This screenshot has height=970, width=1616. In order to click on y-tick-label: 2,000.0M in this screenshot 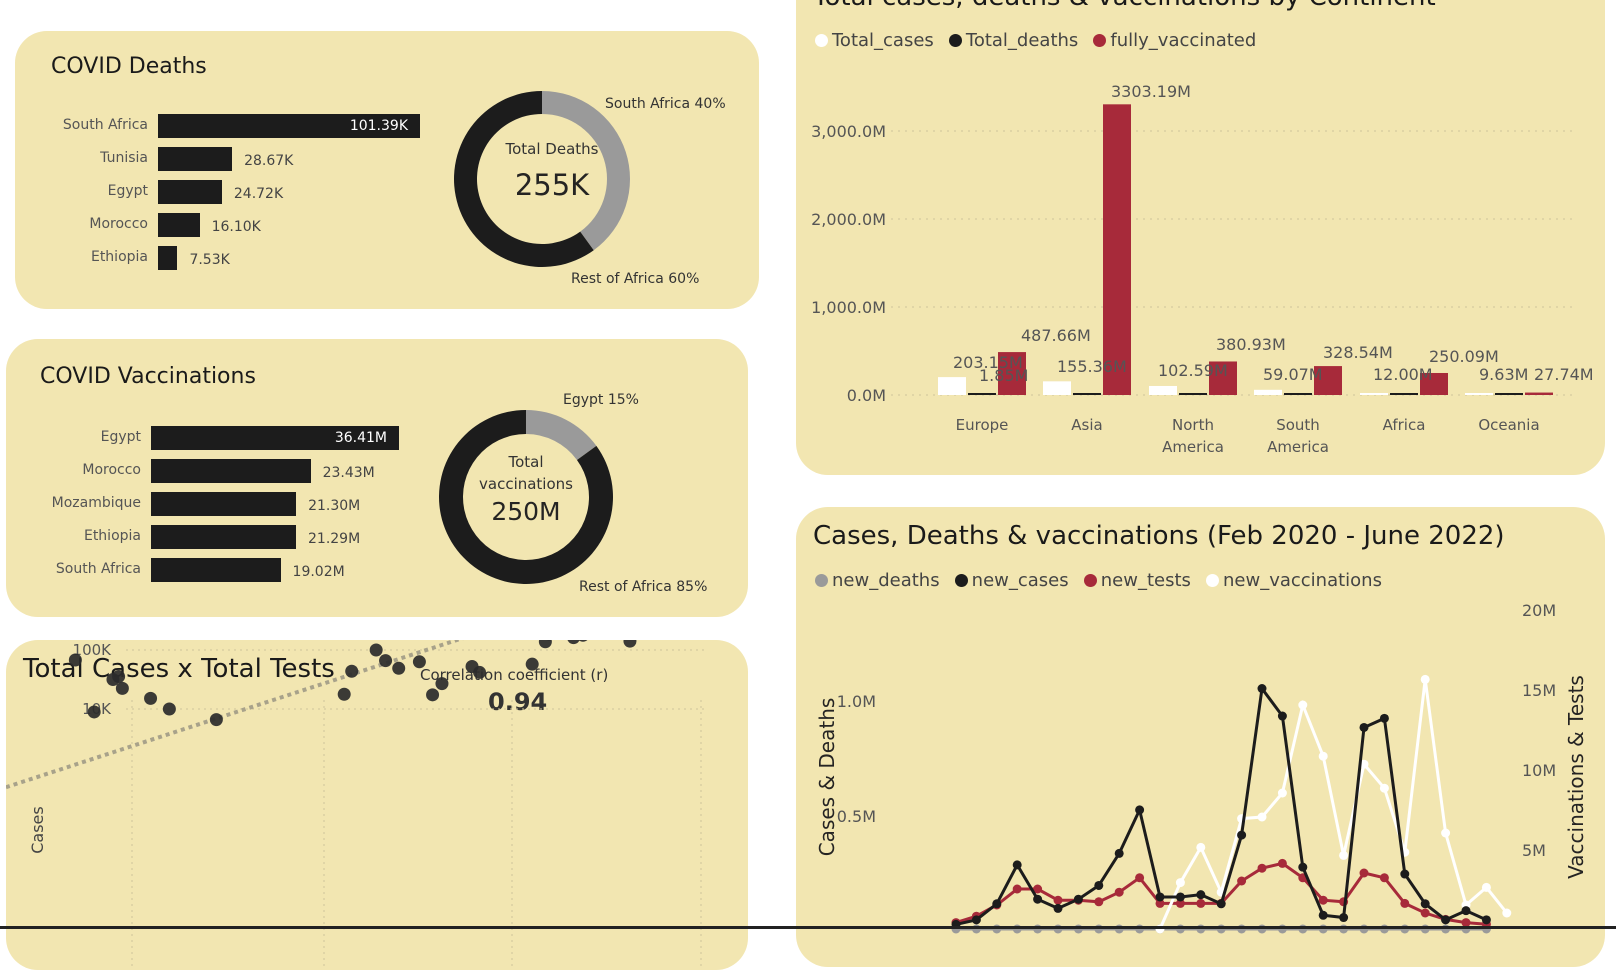, I will do `click(848, 219)`.